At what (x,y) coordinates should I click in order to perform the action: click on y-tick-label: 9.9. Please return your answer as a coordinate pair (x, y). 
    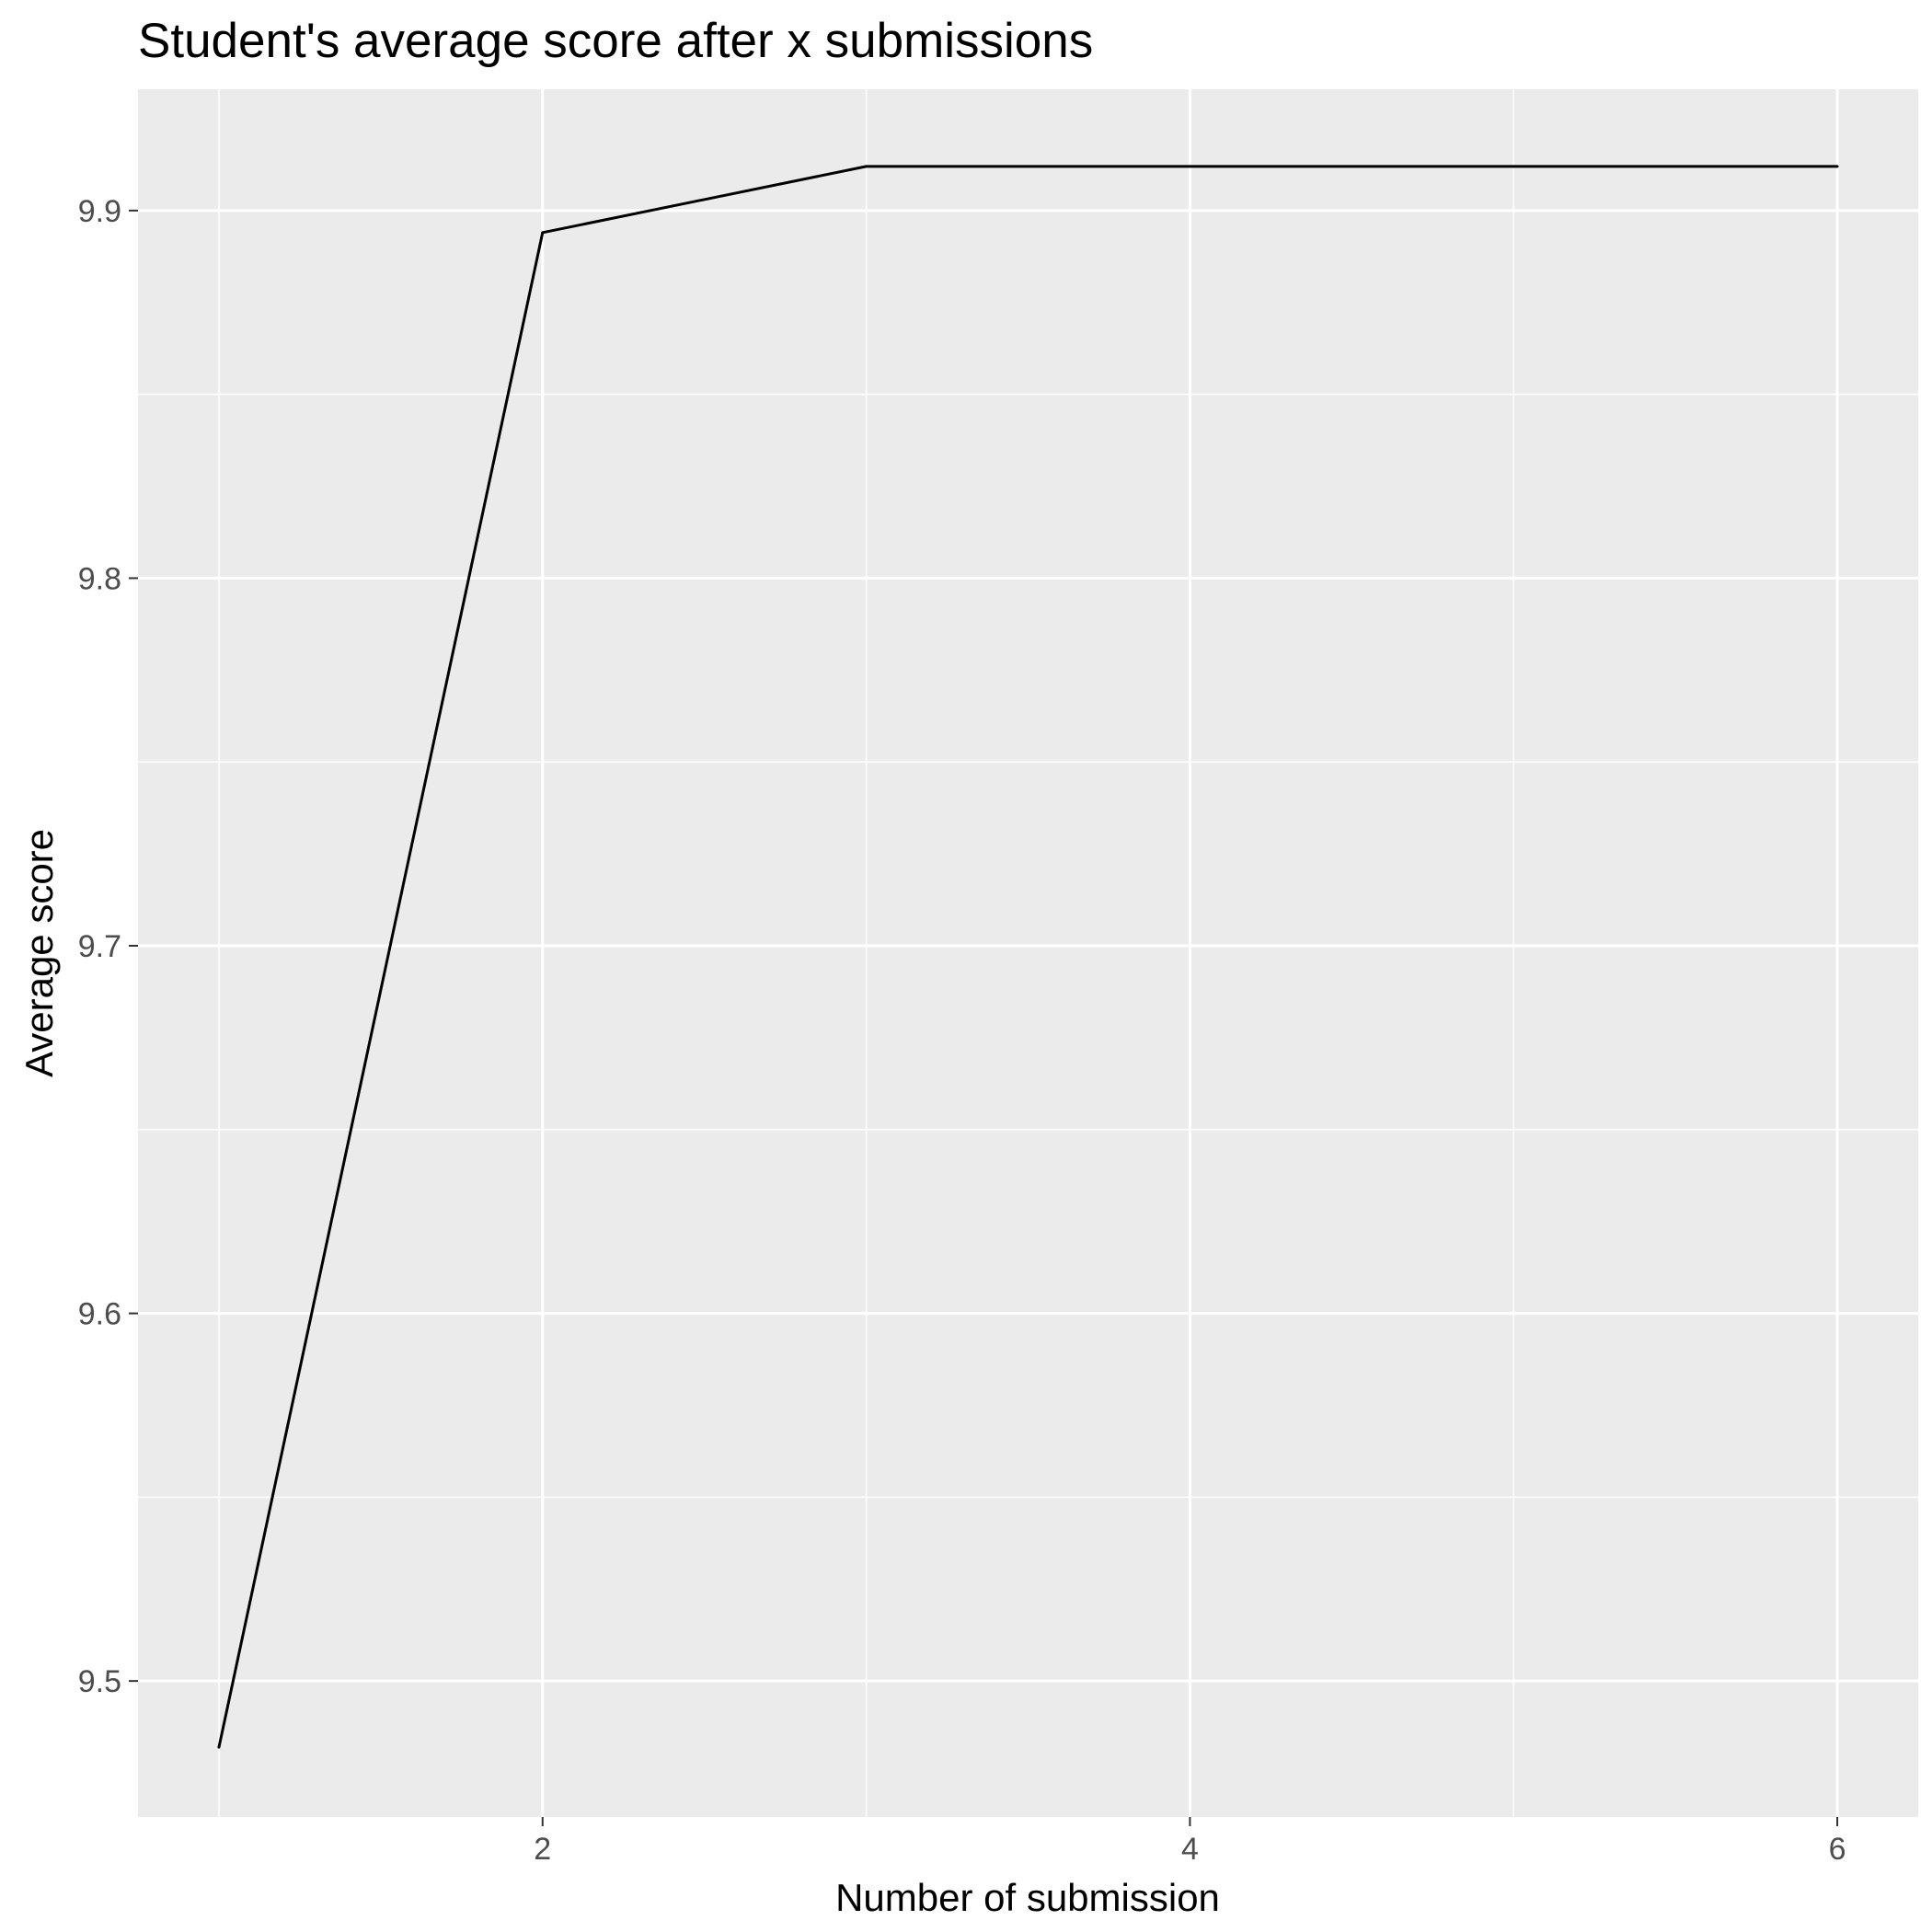
    Looking at the image, I should click on (99, 211).